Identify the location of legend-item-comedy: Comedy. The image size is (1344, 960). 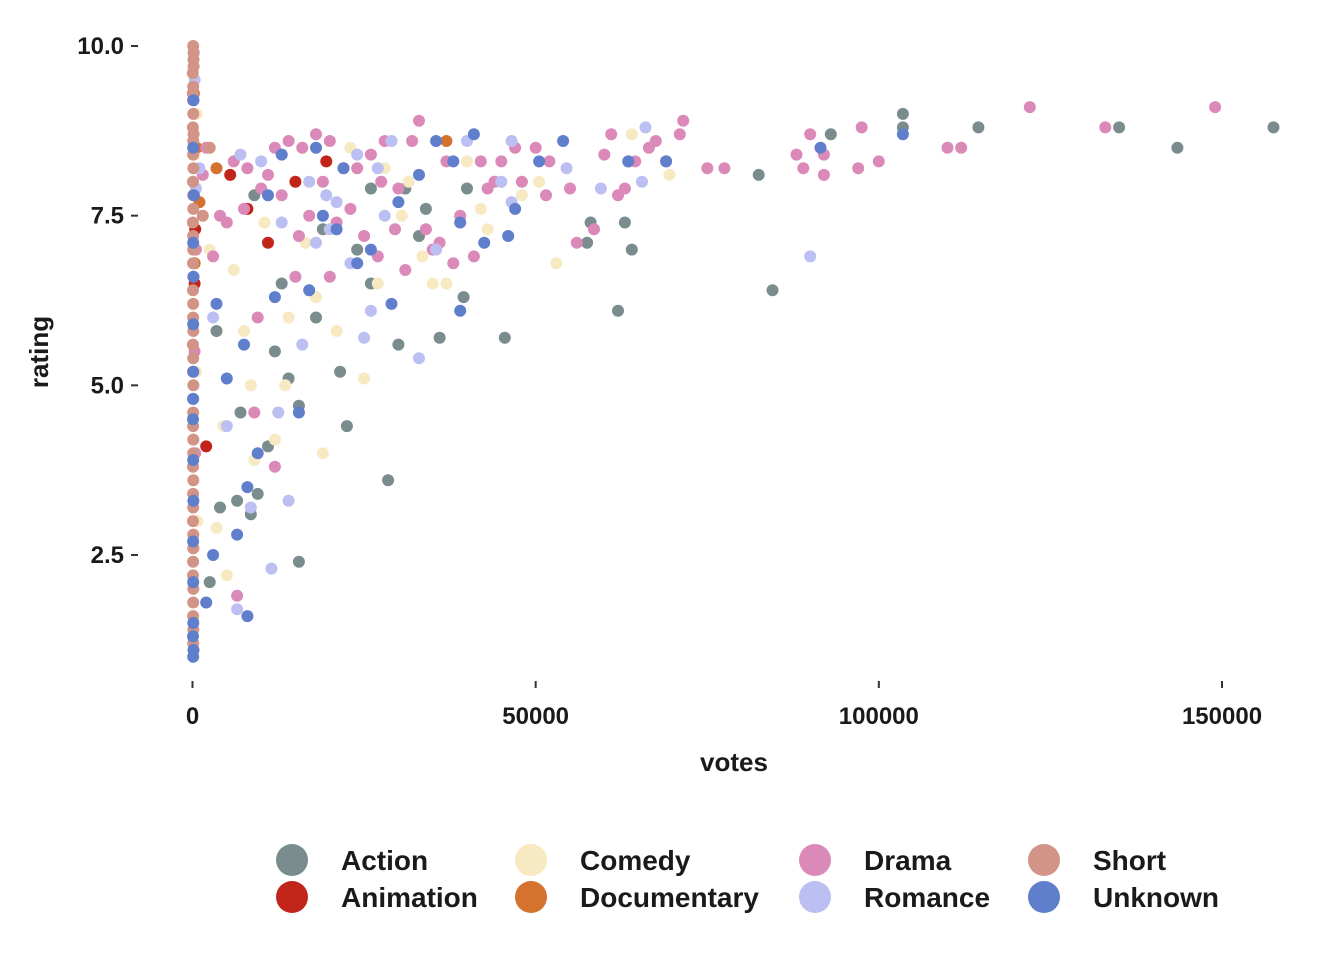
(603, 860).